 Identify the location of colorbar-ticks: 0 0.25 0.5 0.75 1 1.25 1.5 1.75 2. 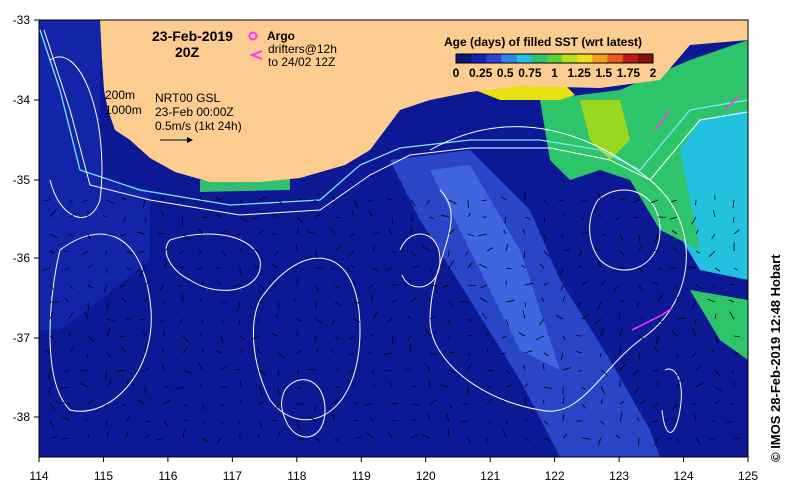
(555, 73).